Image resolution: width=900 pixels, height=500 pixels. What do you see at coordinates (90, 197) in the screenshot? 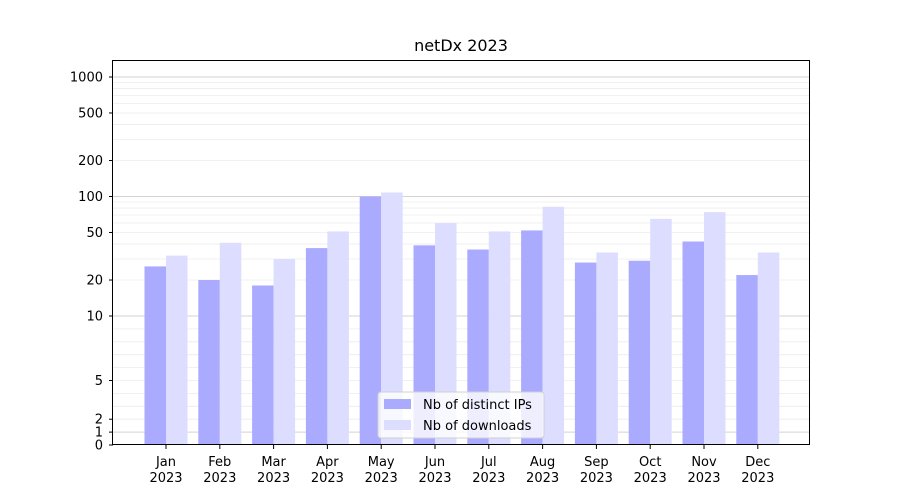
I see `y-tick-label: 100` at bounding box center [90, 197].